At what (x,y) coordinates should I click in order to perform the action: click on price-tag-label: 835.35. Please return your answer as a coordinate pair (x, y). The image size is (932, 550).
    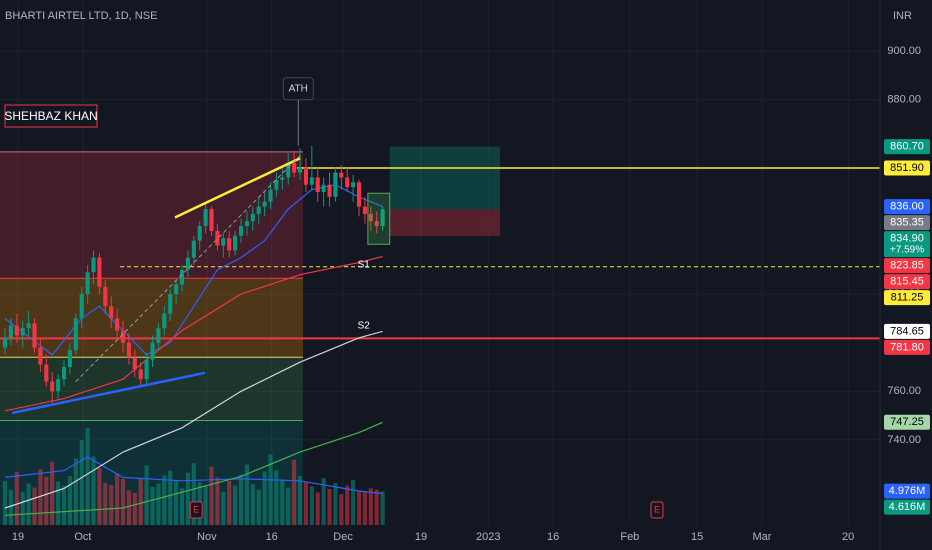
    Looking at the image, I should click on (907, 223).